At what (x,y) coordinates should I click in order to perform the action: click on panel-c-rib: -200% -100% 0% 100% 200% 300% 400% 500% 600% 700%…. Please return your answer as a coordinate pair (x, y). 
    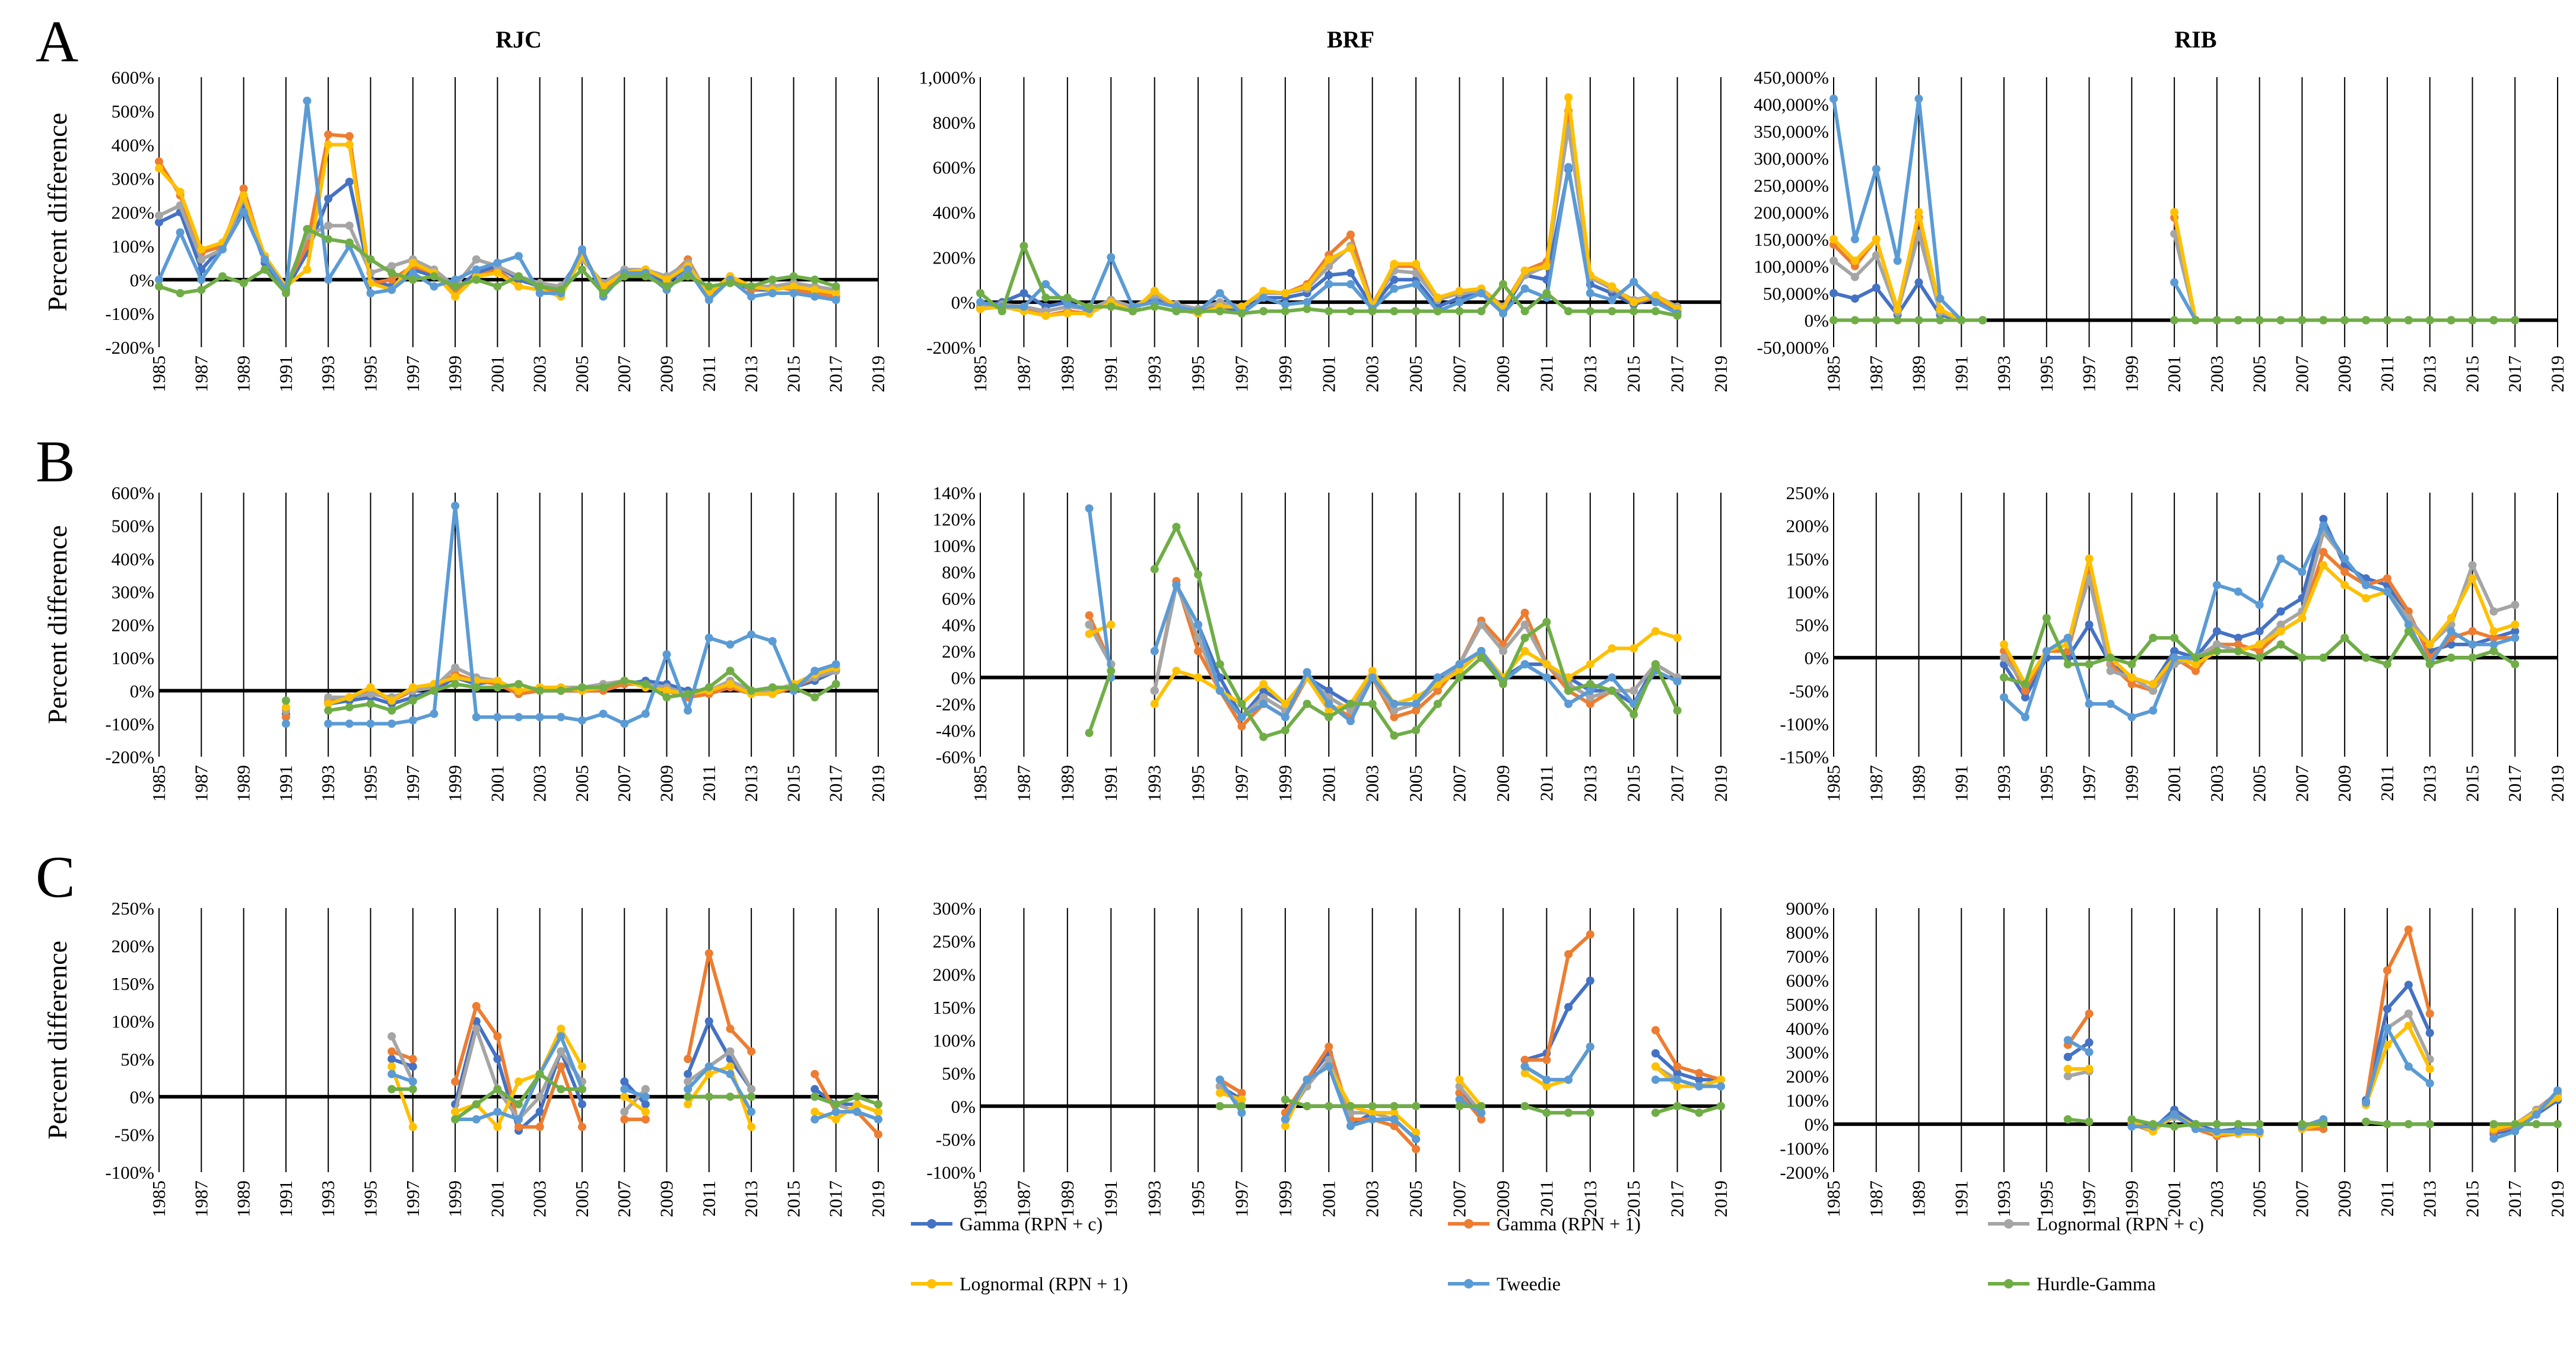
    Looking at the image, I should click on (2174, 1057).